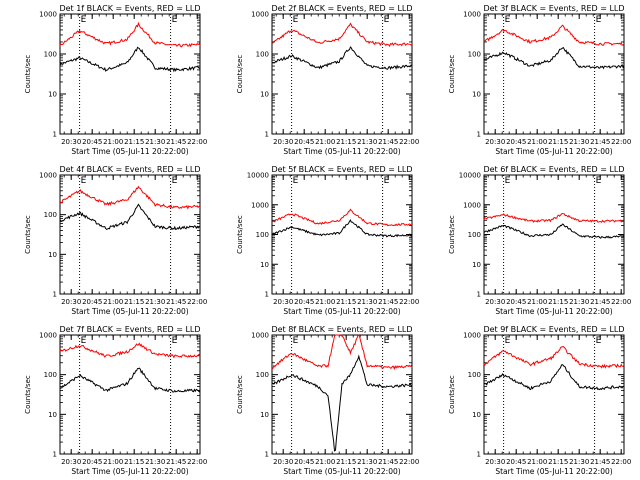 The image size is (640, 480). Describe the element at coordinates (470, 176) in the screenshot. I see `y-tick-label: 10000` at that location.